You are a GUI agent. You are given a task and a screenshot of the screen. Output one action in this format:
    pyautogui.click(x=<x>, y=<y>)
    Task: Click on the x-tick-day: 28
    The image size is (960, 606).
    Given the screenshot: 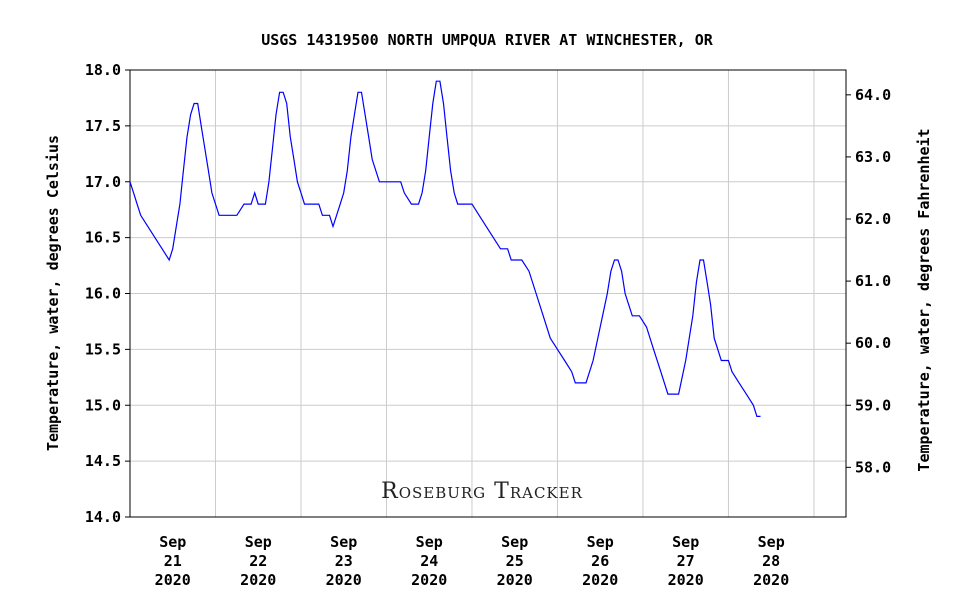 What is the action you would take?
    pyautogui.click(x=771, y=561)
    